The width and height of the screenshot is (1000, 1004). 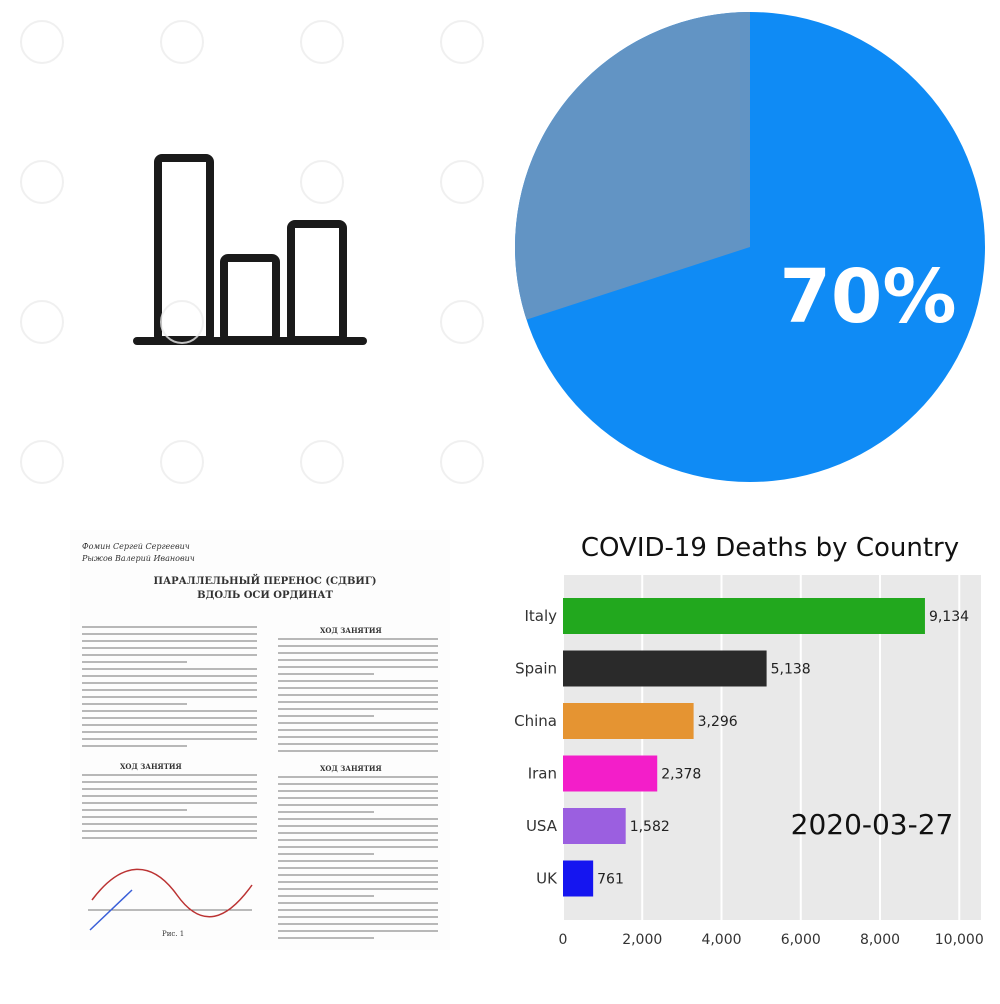 I want to click on document-title-line-2: ВДОЛЬ ОСИ ОРДИНАТ, so click(x=265, y=595).